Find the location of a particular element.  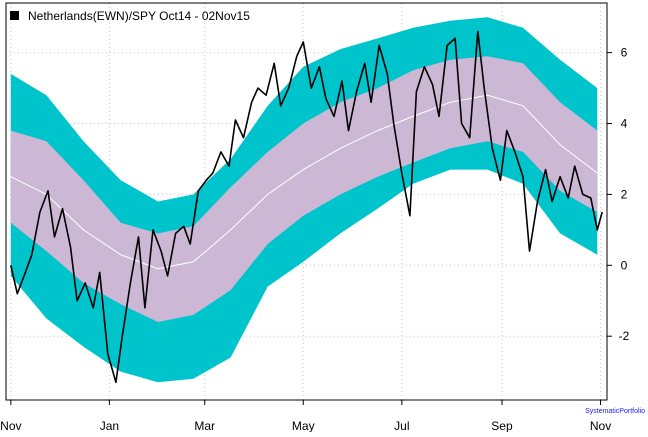

x-tick-label: Mar is located at coordinates (204, 425).